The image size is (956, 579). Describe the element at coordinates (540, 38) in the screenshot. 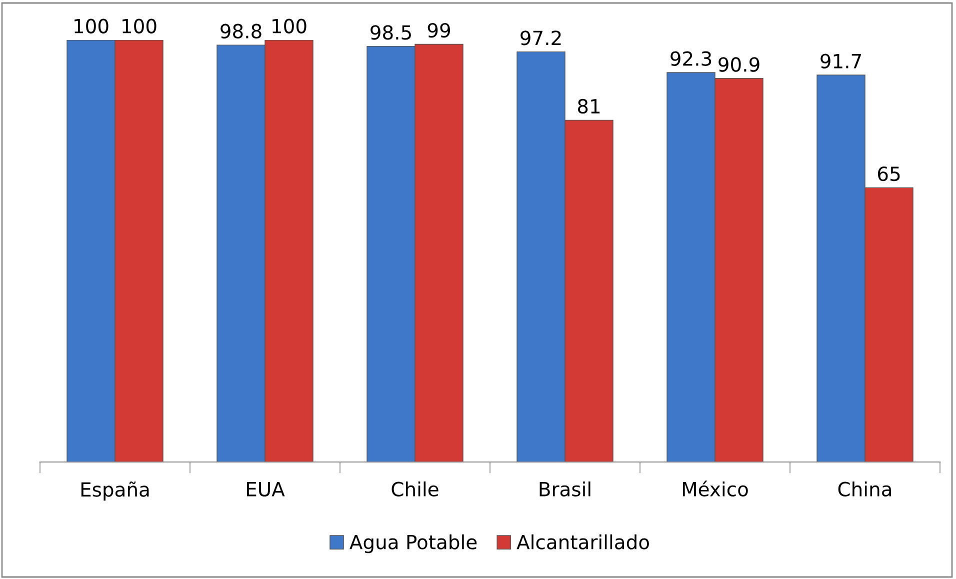

I see `data-label: 97.2` at that location.